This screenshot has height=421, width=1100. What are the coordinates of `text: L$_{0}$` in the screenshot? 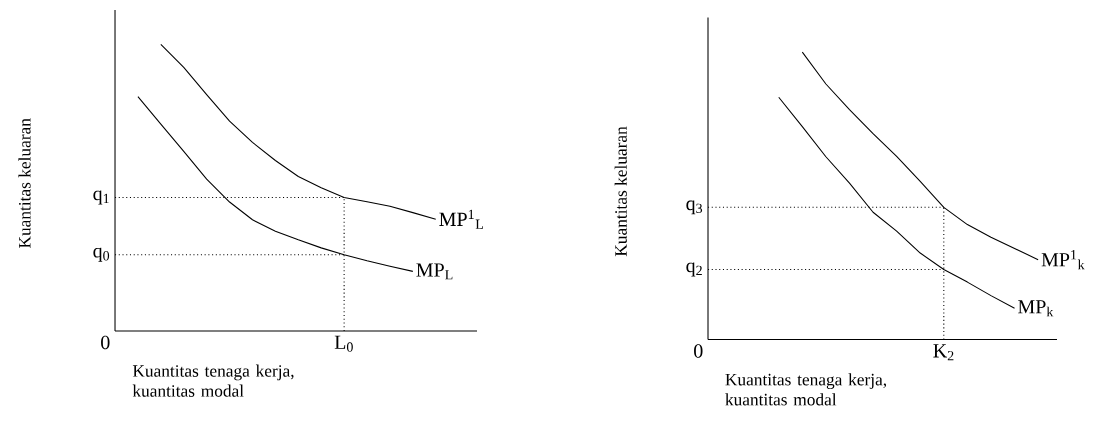 It's located at (343, 343).